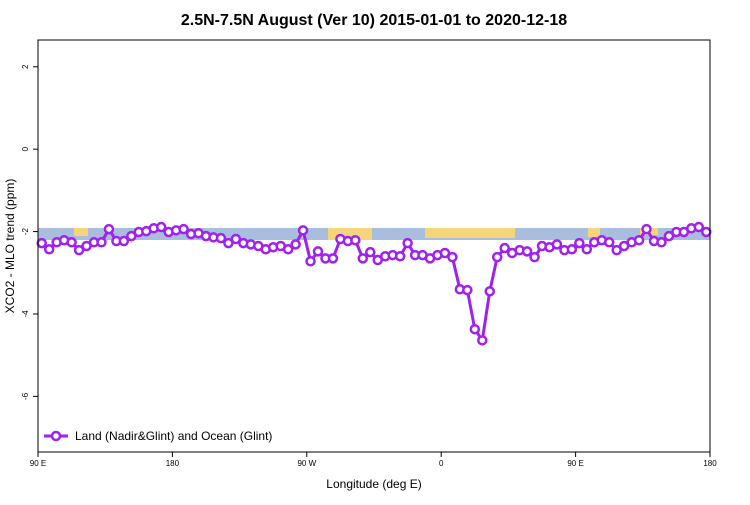 The width and height of the screenshot is (750, 505). What do you see at coordinates (173, 436) in the screenshot?
I see `legend-label: Land (Nadir&Glint) and Ocean (Glint)` at bounding box center [173, 436].